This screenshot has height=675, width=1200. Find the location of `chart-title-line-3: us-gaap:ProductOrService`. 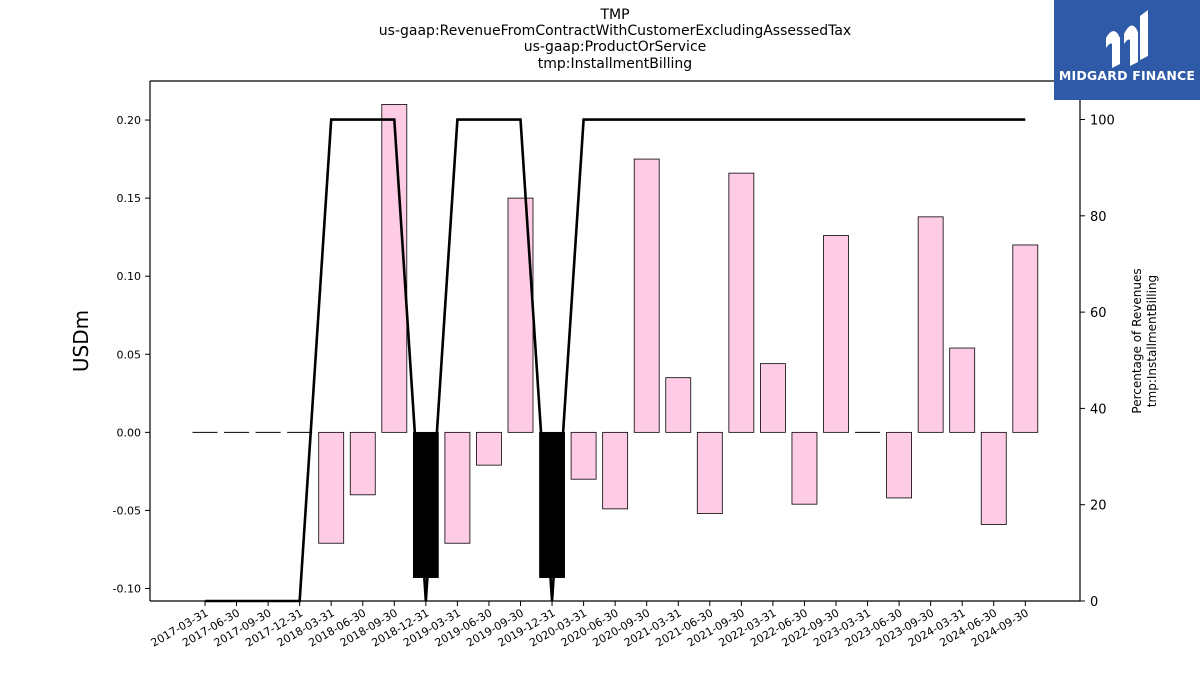

chart-title-line-3: us-gaap:ProductOrService is located at coordinates (615, 47).